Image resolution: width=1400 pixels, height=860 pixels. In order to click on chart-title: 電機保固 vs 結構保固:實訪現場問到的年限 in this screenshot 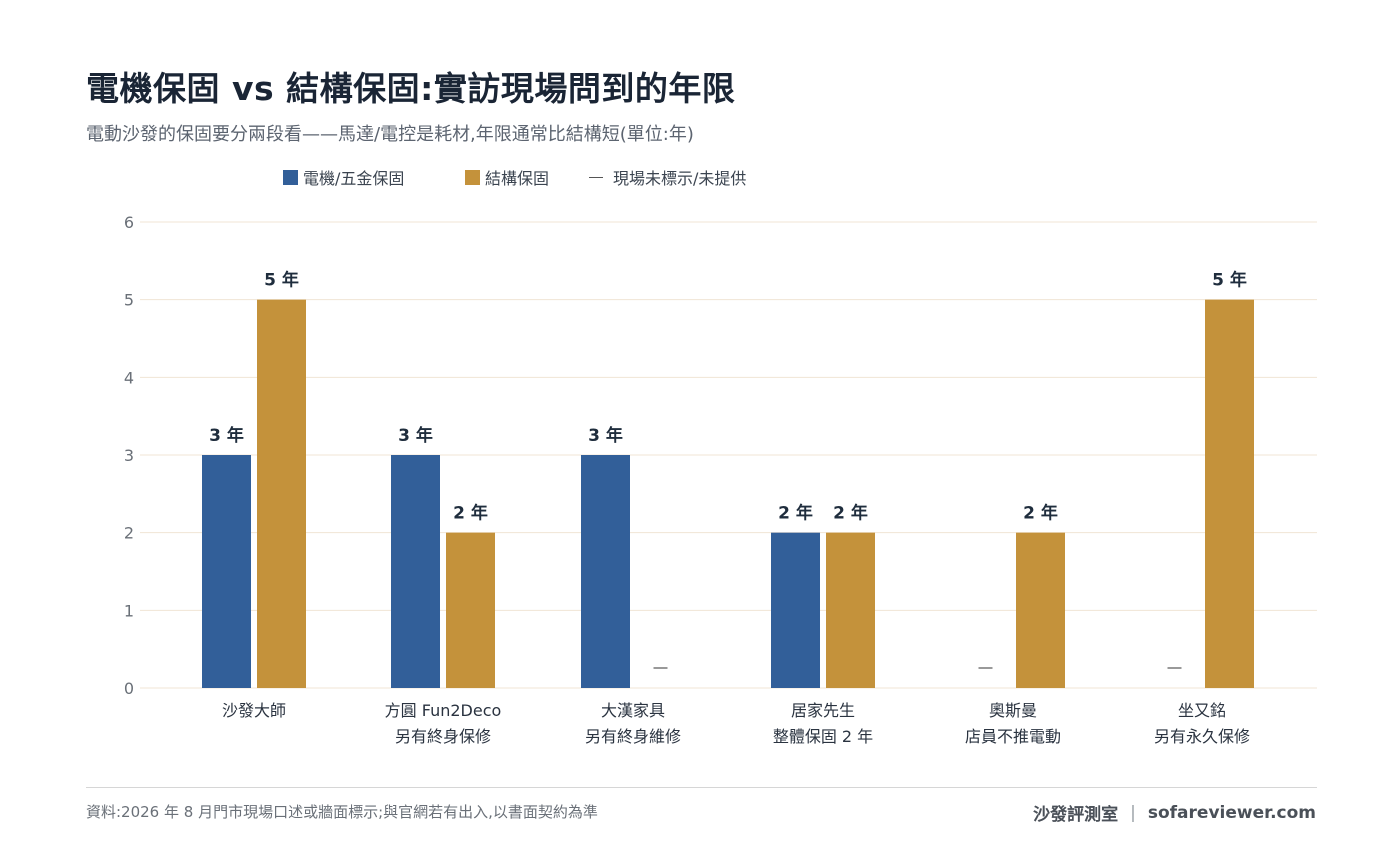, I will do `click(411, 88)`.